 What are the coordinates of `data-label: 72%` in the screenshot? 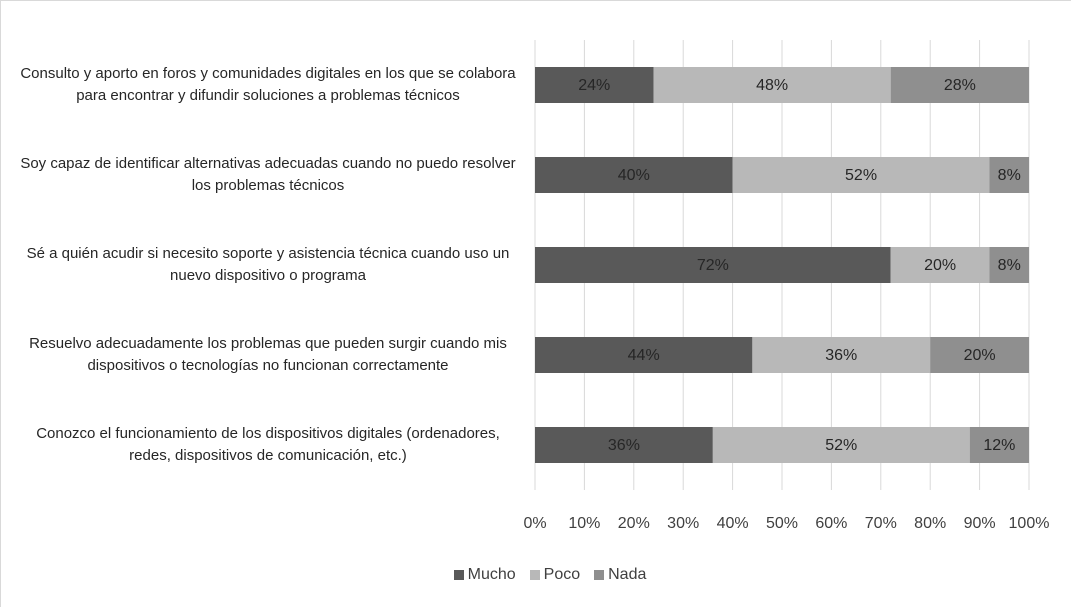 It's located at (713, 265).